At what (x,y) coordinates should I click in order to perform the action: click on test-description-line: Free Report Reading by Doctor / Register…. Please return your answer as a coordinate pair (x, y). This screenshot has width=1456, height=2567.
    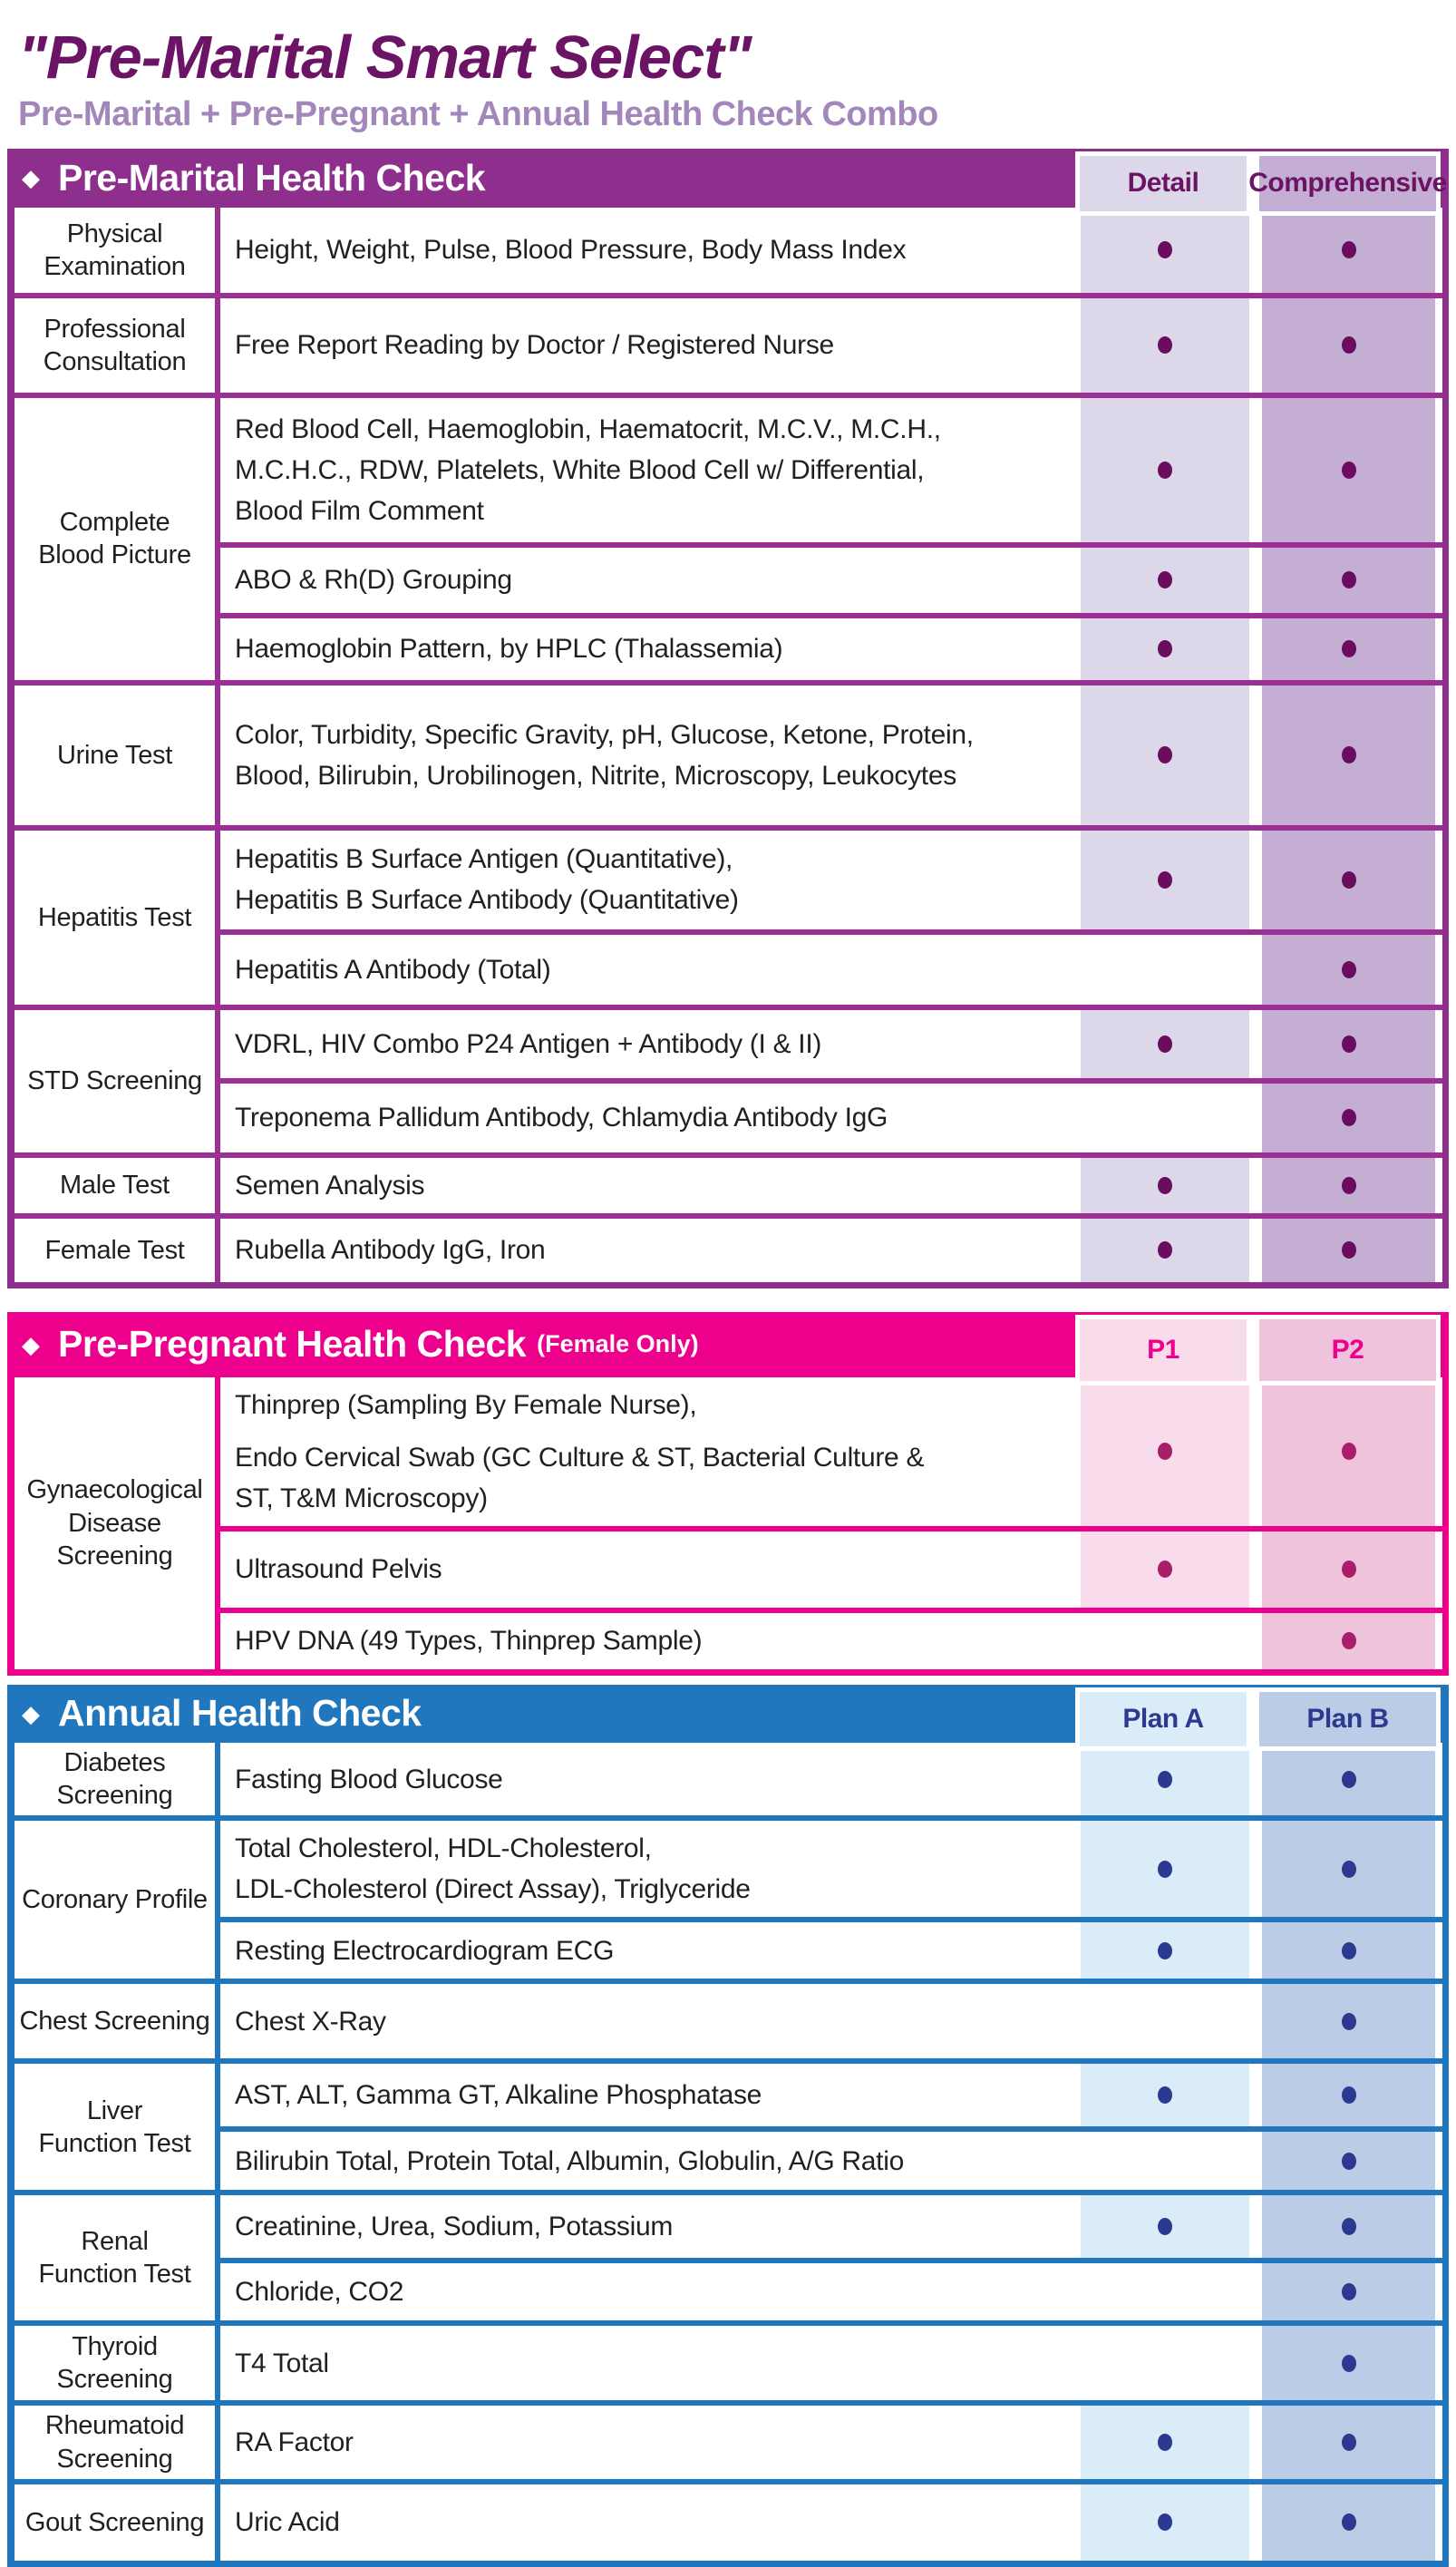
    Looking at the image, I should click on (534, 345).